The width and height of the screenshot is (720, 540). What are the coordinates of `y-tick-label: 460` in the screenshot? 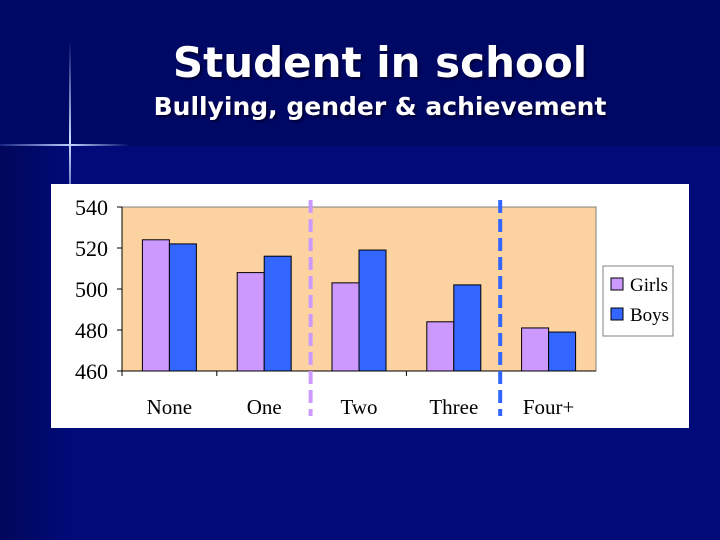 It's located at (91, 371).